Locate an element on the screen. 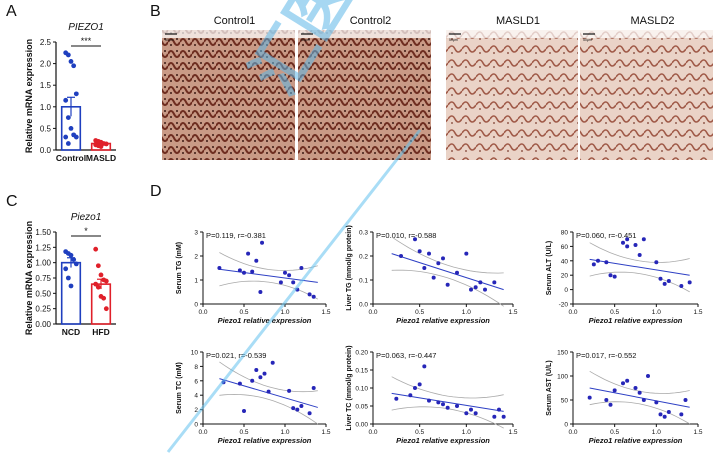 This screenshot has width=720, height=458. panel-letter-d: D is located at coordinates (156, 191).